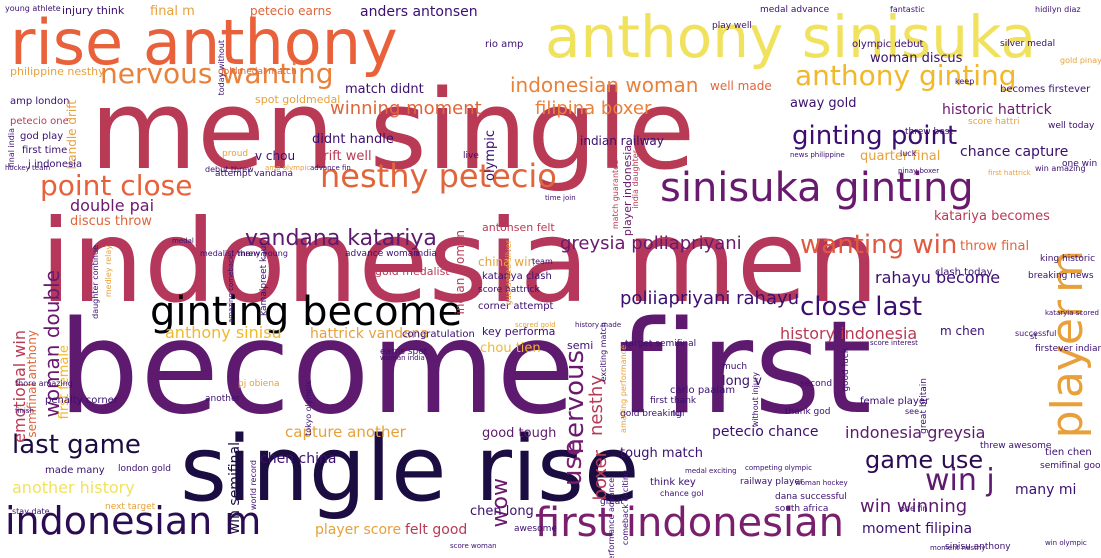 The image size is (1101, 558). What do you see at coordinates (678, 413) in the screenshot?
I see `word-fuli: fuli` at bounding box center [678, 413].